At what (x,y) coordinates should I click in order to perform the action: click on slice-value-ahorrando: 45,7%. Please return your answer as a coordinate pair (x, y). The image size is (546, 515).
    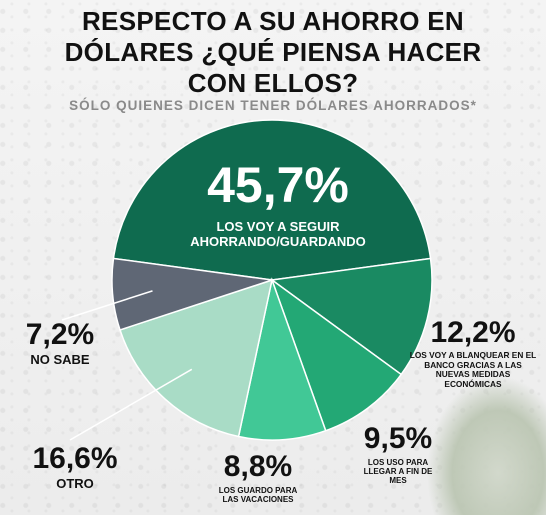
    Looking at the image, I should click on (278, 185).